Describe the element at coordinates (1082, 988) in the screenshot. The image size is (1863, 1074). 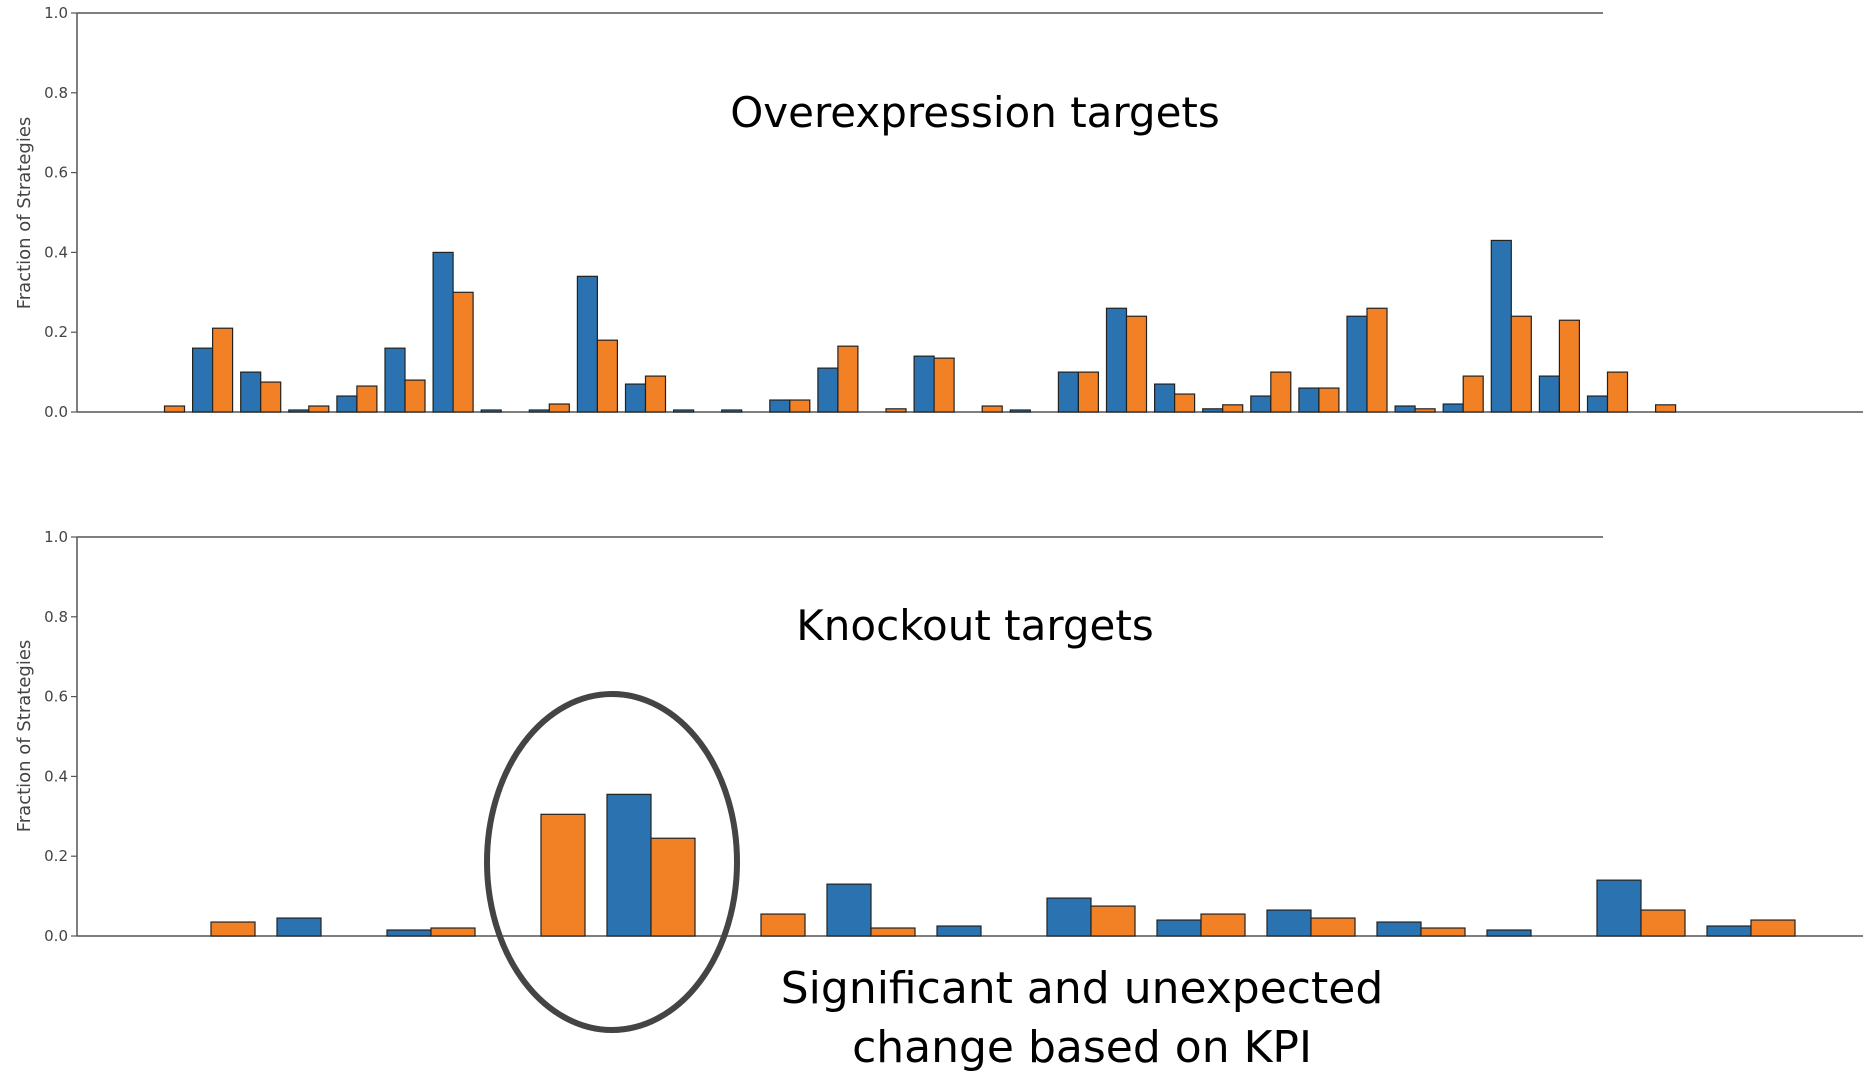
I see `annotation-line-1: Significant and unexpected` at that location.